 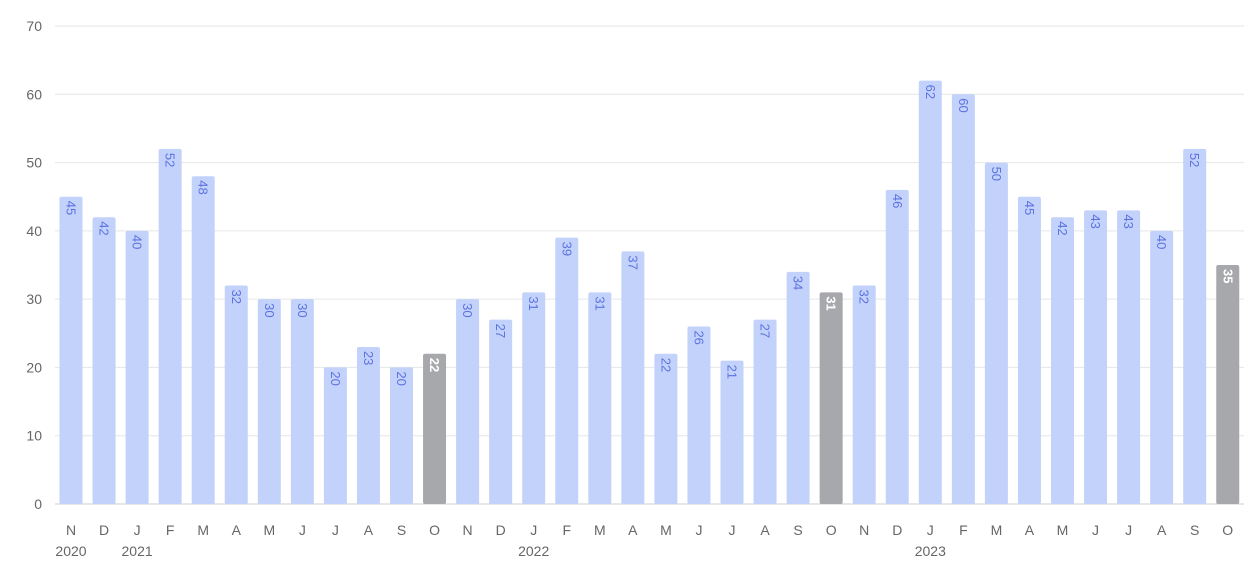 What do you see at coordinates (34, 265) in the screenshot?
I see `y-axis-ticks: 0 10 20 30 40 50 60 70` at bounding box center [34, 265].